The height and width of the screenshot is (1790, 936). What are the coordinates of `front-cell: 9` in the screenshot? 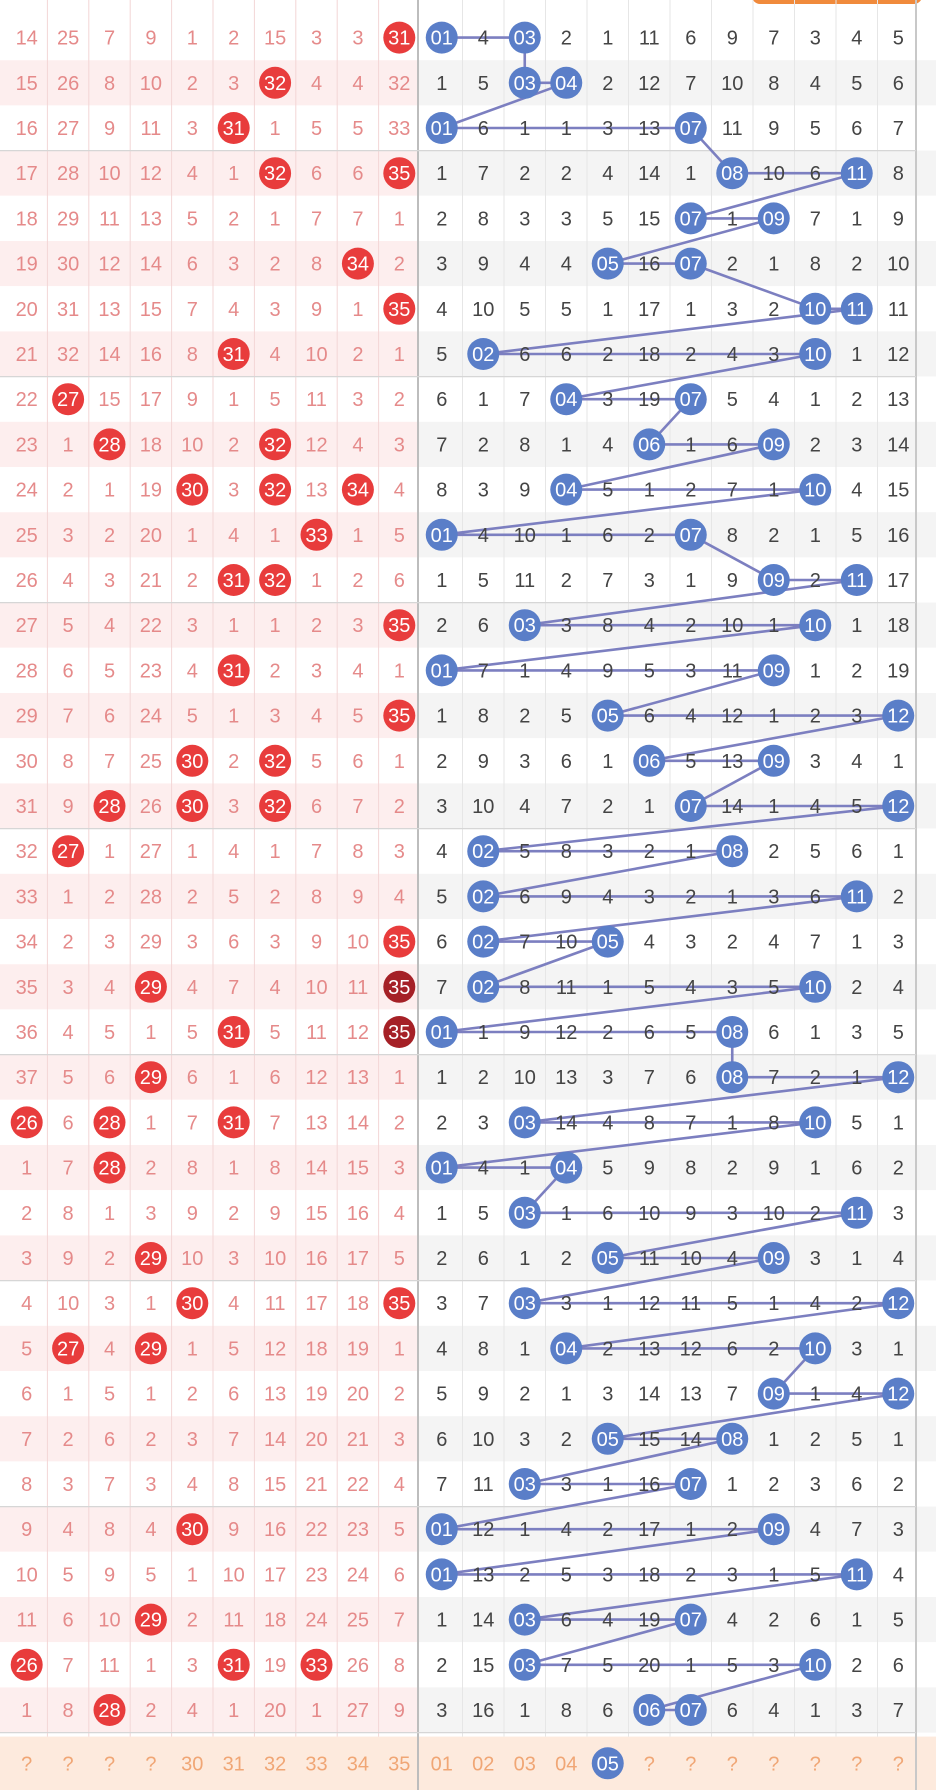 It's located at (26, 1530).